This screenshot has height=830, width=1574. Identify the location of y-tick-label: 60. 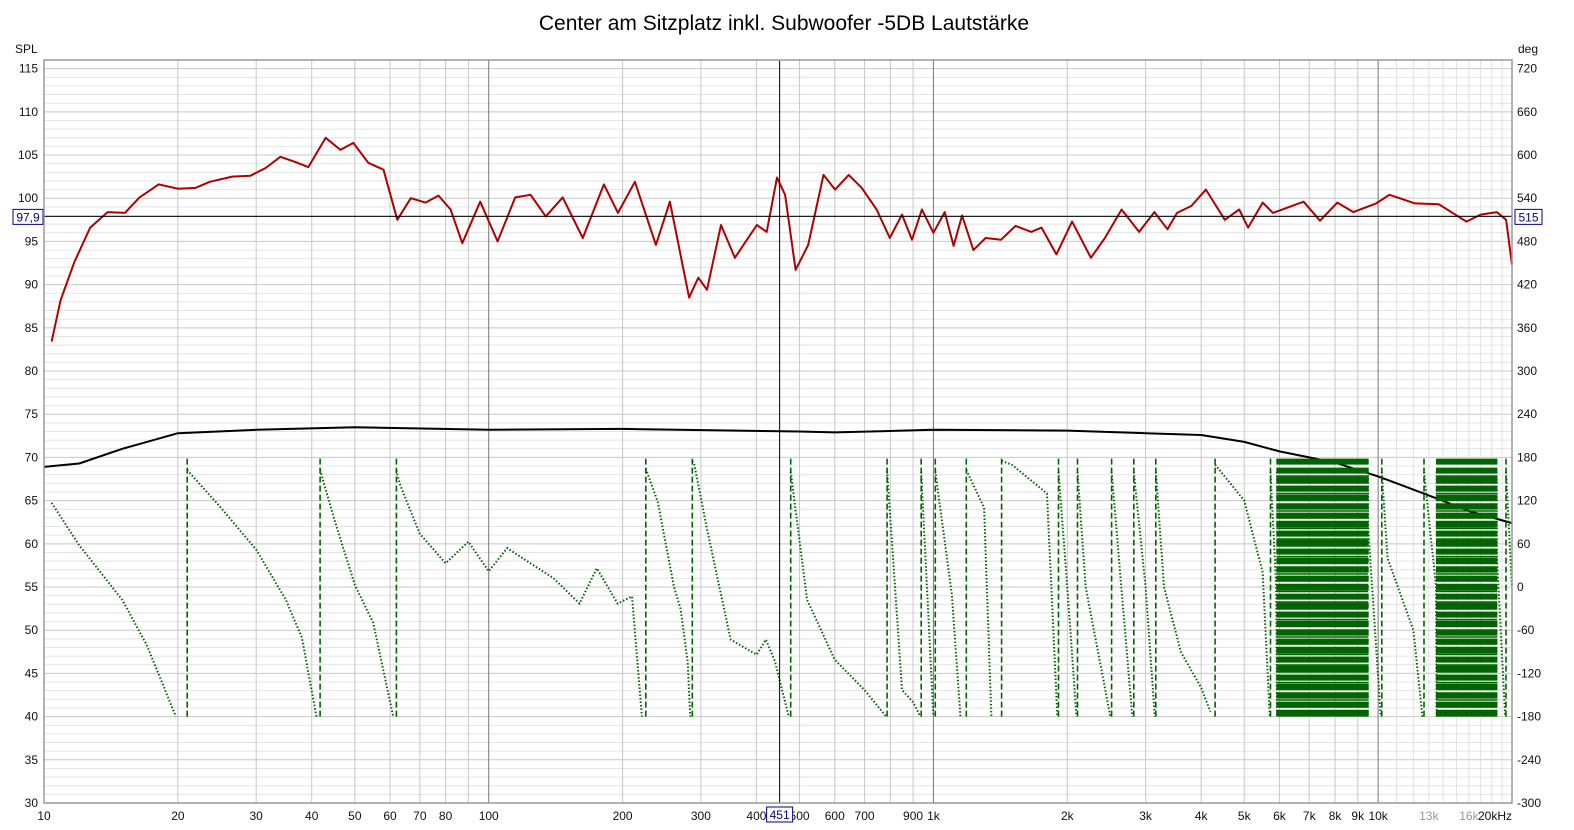
(32, 544).